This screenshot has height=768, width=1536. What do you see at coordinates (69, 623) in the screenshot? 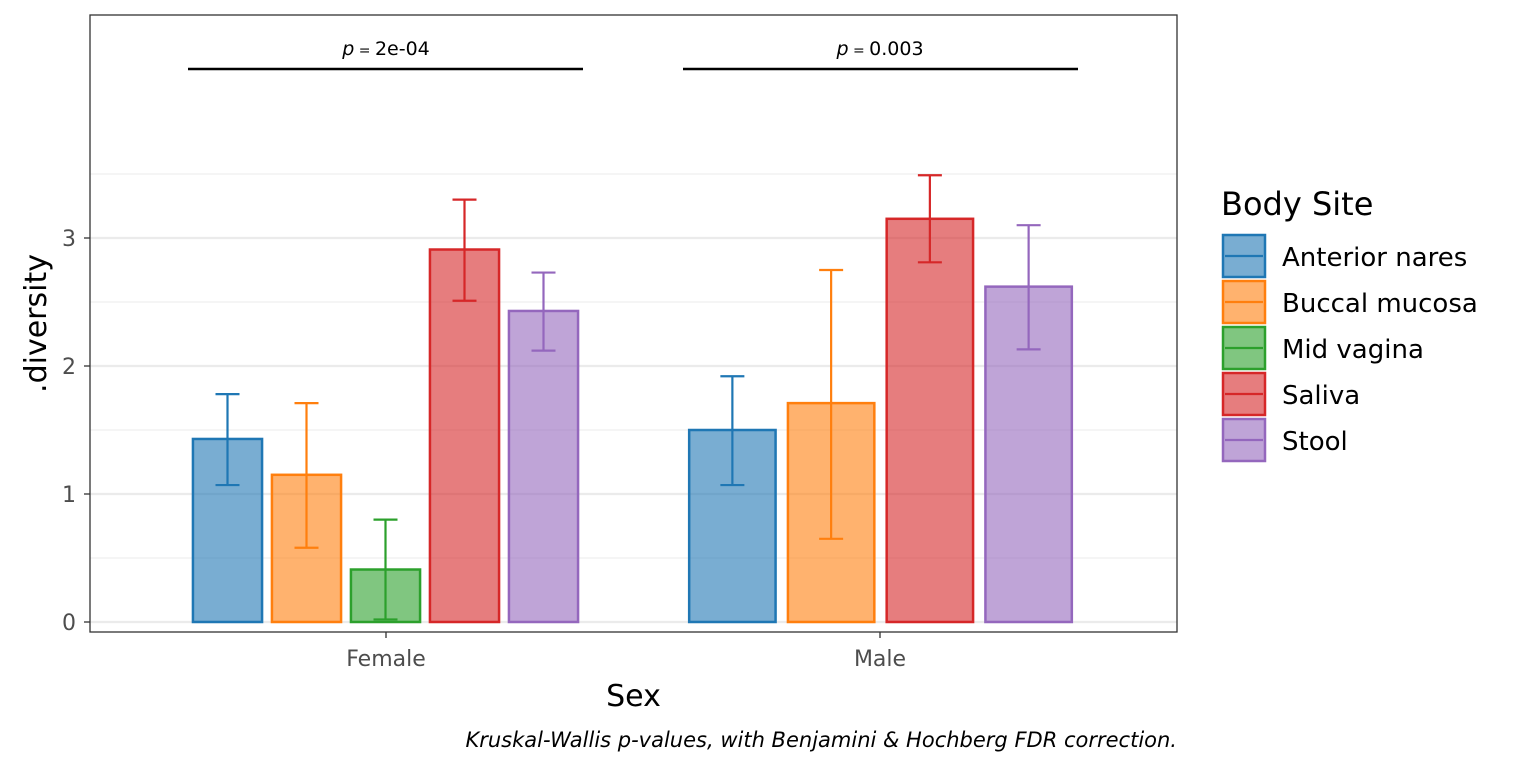
I see `y-tick-label: 0` at bounding box center [69, 623].